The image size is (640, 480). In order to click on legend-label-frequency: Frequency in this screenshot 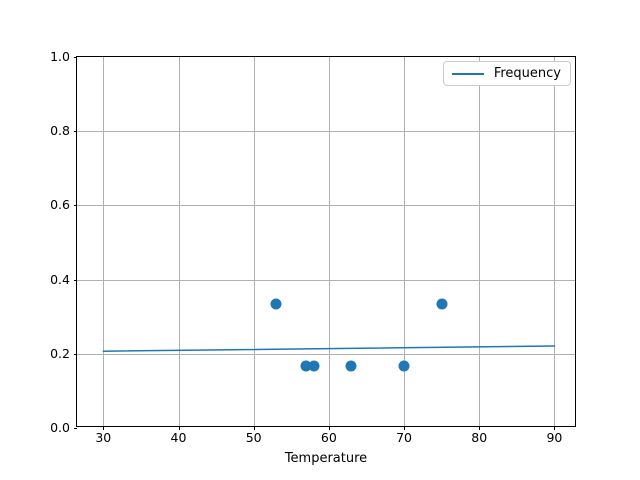, I will do `click(527, 73)`.